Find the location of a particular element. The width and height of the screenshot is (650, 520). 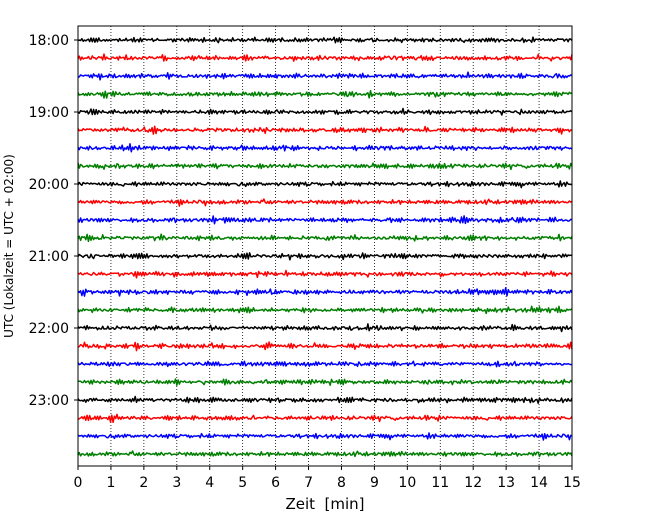

x-tick-label: 9 is located at coordinates (374, 483).